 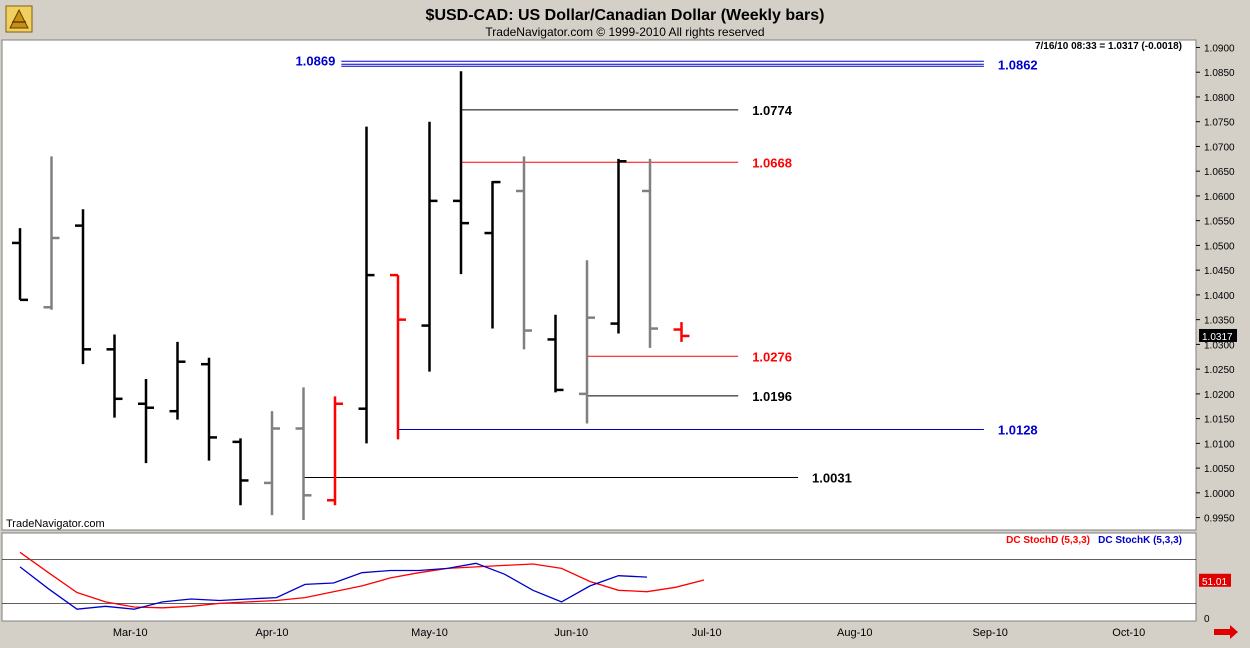 I want to click on last-price-box, so click(x=1218, y=335).